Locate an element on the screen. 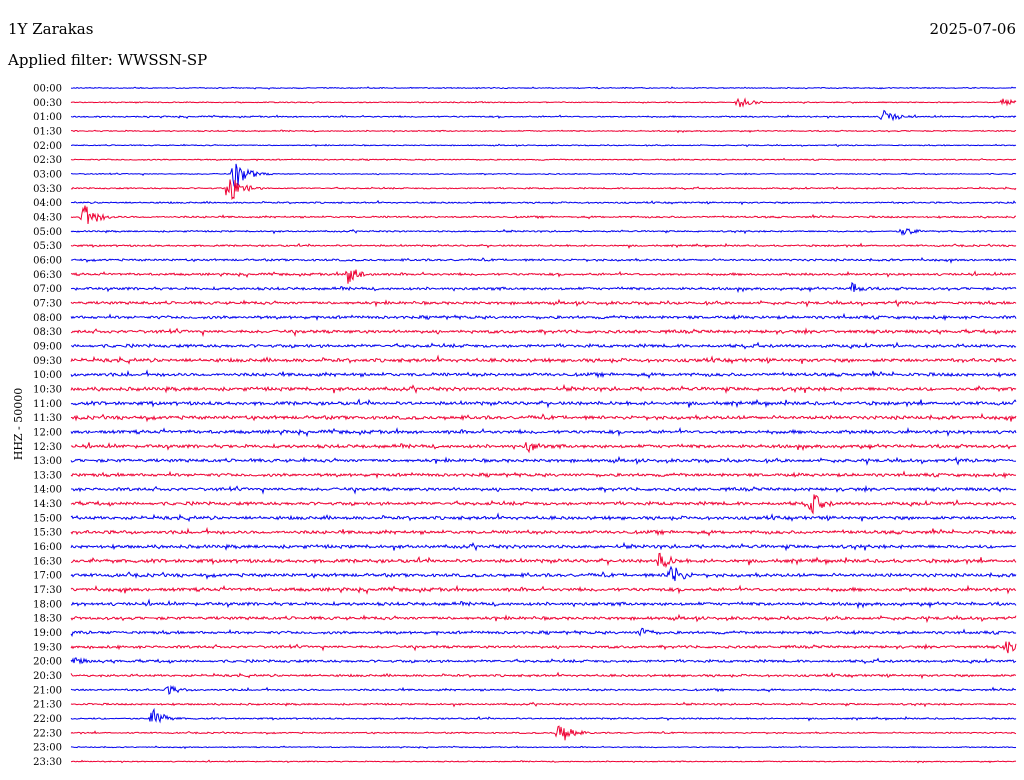 This screenshot has height=780, width=1024. row-tick-label: 23:30 is located at coordinates (47, 762).